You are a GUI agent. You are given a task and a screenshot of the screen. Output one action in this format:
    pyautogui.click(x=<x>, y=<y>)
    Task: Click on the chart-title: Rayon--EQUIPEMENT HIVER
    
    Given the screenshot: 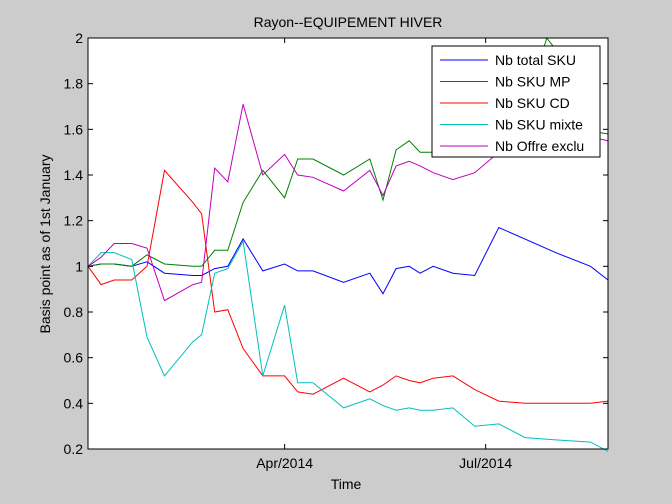 What is the action you would take?
    pyautogui.click(x=348, y=22)
    